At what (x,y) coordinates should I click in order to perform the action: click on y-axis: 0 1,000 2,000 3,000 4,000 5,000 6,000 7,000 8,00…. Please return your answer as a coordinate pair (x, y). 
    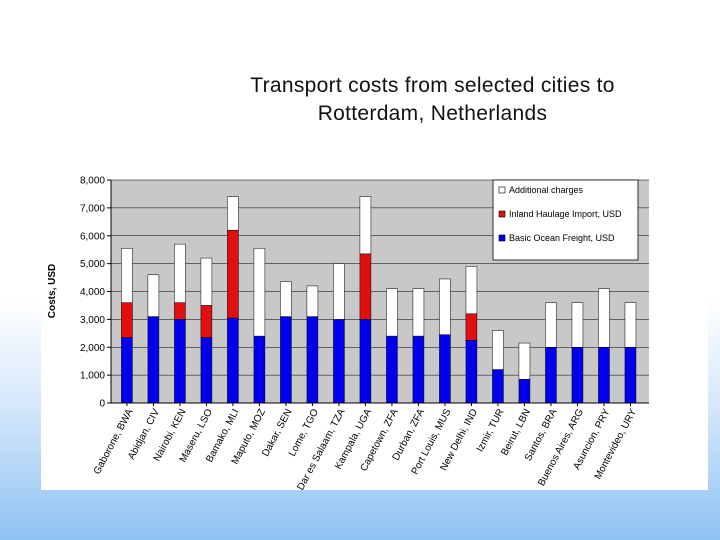
    Looking at the image, I should click on (96, 293).